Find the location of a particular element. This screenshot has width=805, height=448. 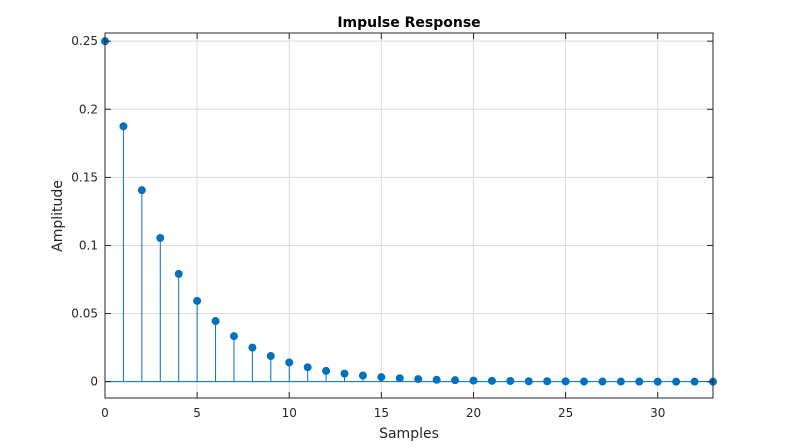

x-tick-label: 30 is located at coordinates (657, 413).